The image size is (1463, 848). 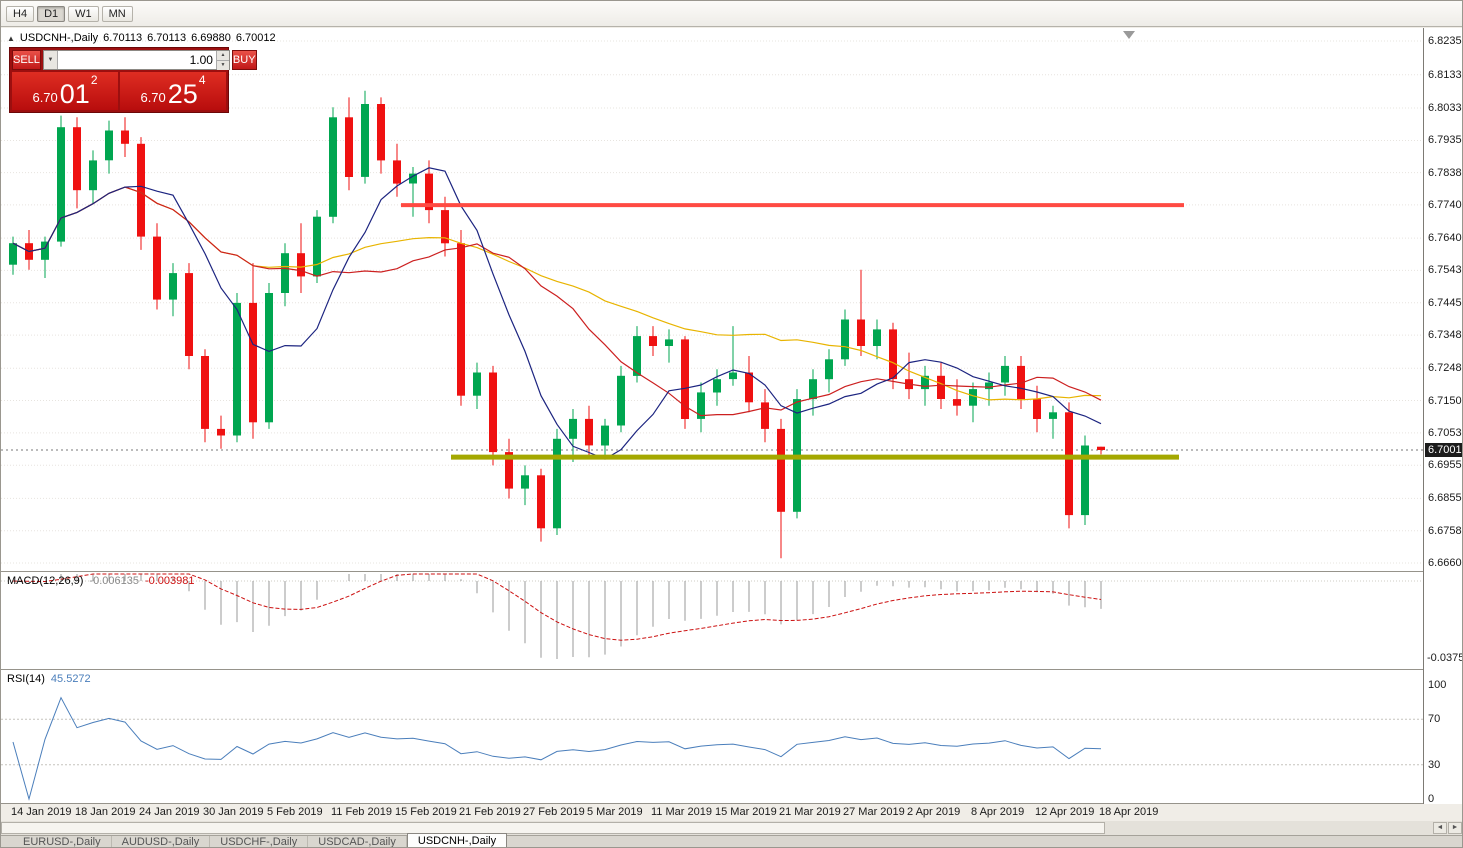 What do you see at coordinates (1445, 204) in the screenshot?
I see `price-axis-label: 6.77405` at bounding box center [1445, 204].